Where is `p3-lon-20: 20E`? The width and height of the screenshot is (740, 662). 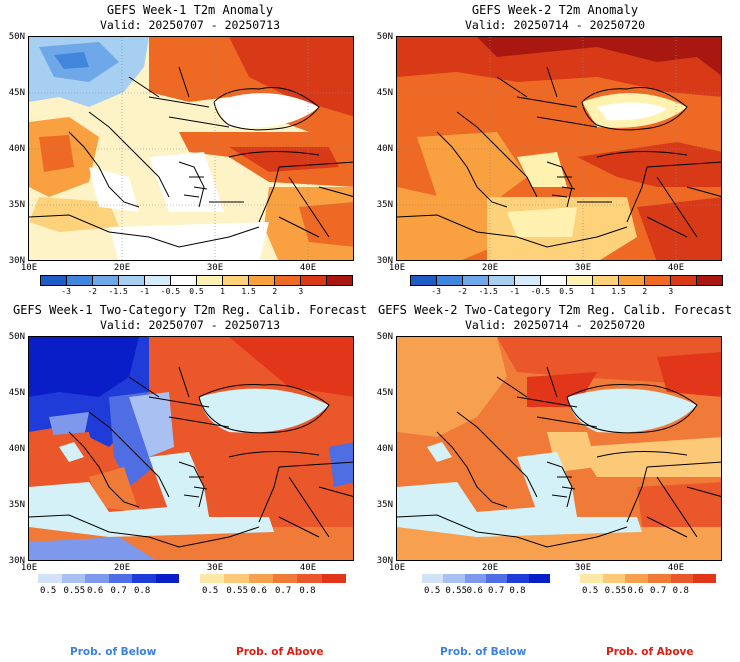
p3-lon-20: 20E is located at coordinates (122, 568).